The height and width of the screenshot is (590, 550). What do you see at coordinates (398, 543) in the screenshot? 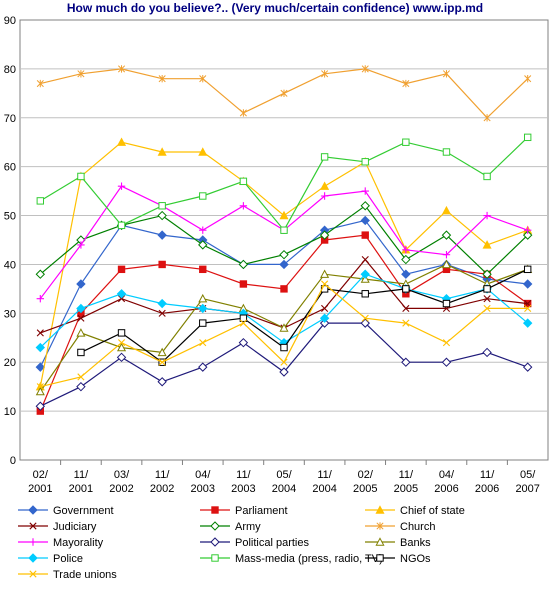
I see `legend-banks: Banks` at bounding box center [398, 543].